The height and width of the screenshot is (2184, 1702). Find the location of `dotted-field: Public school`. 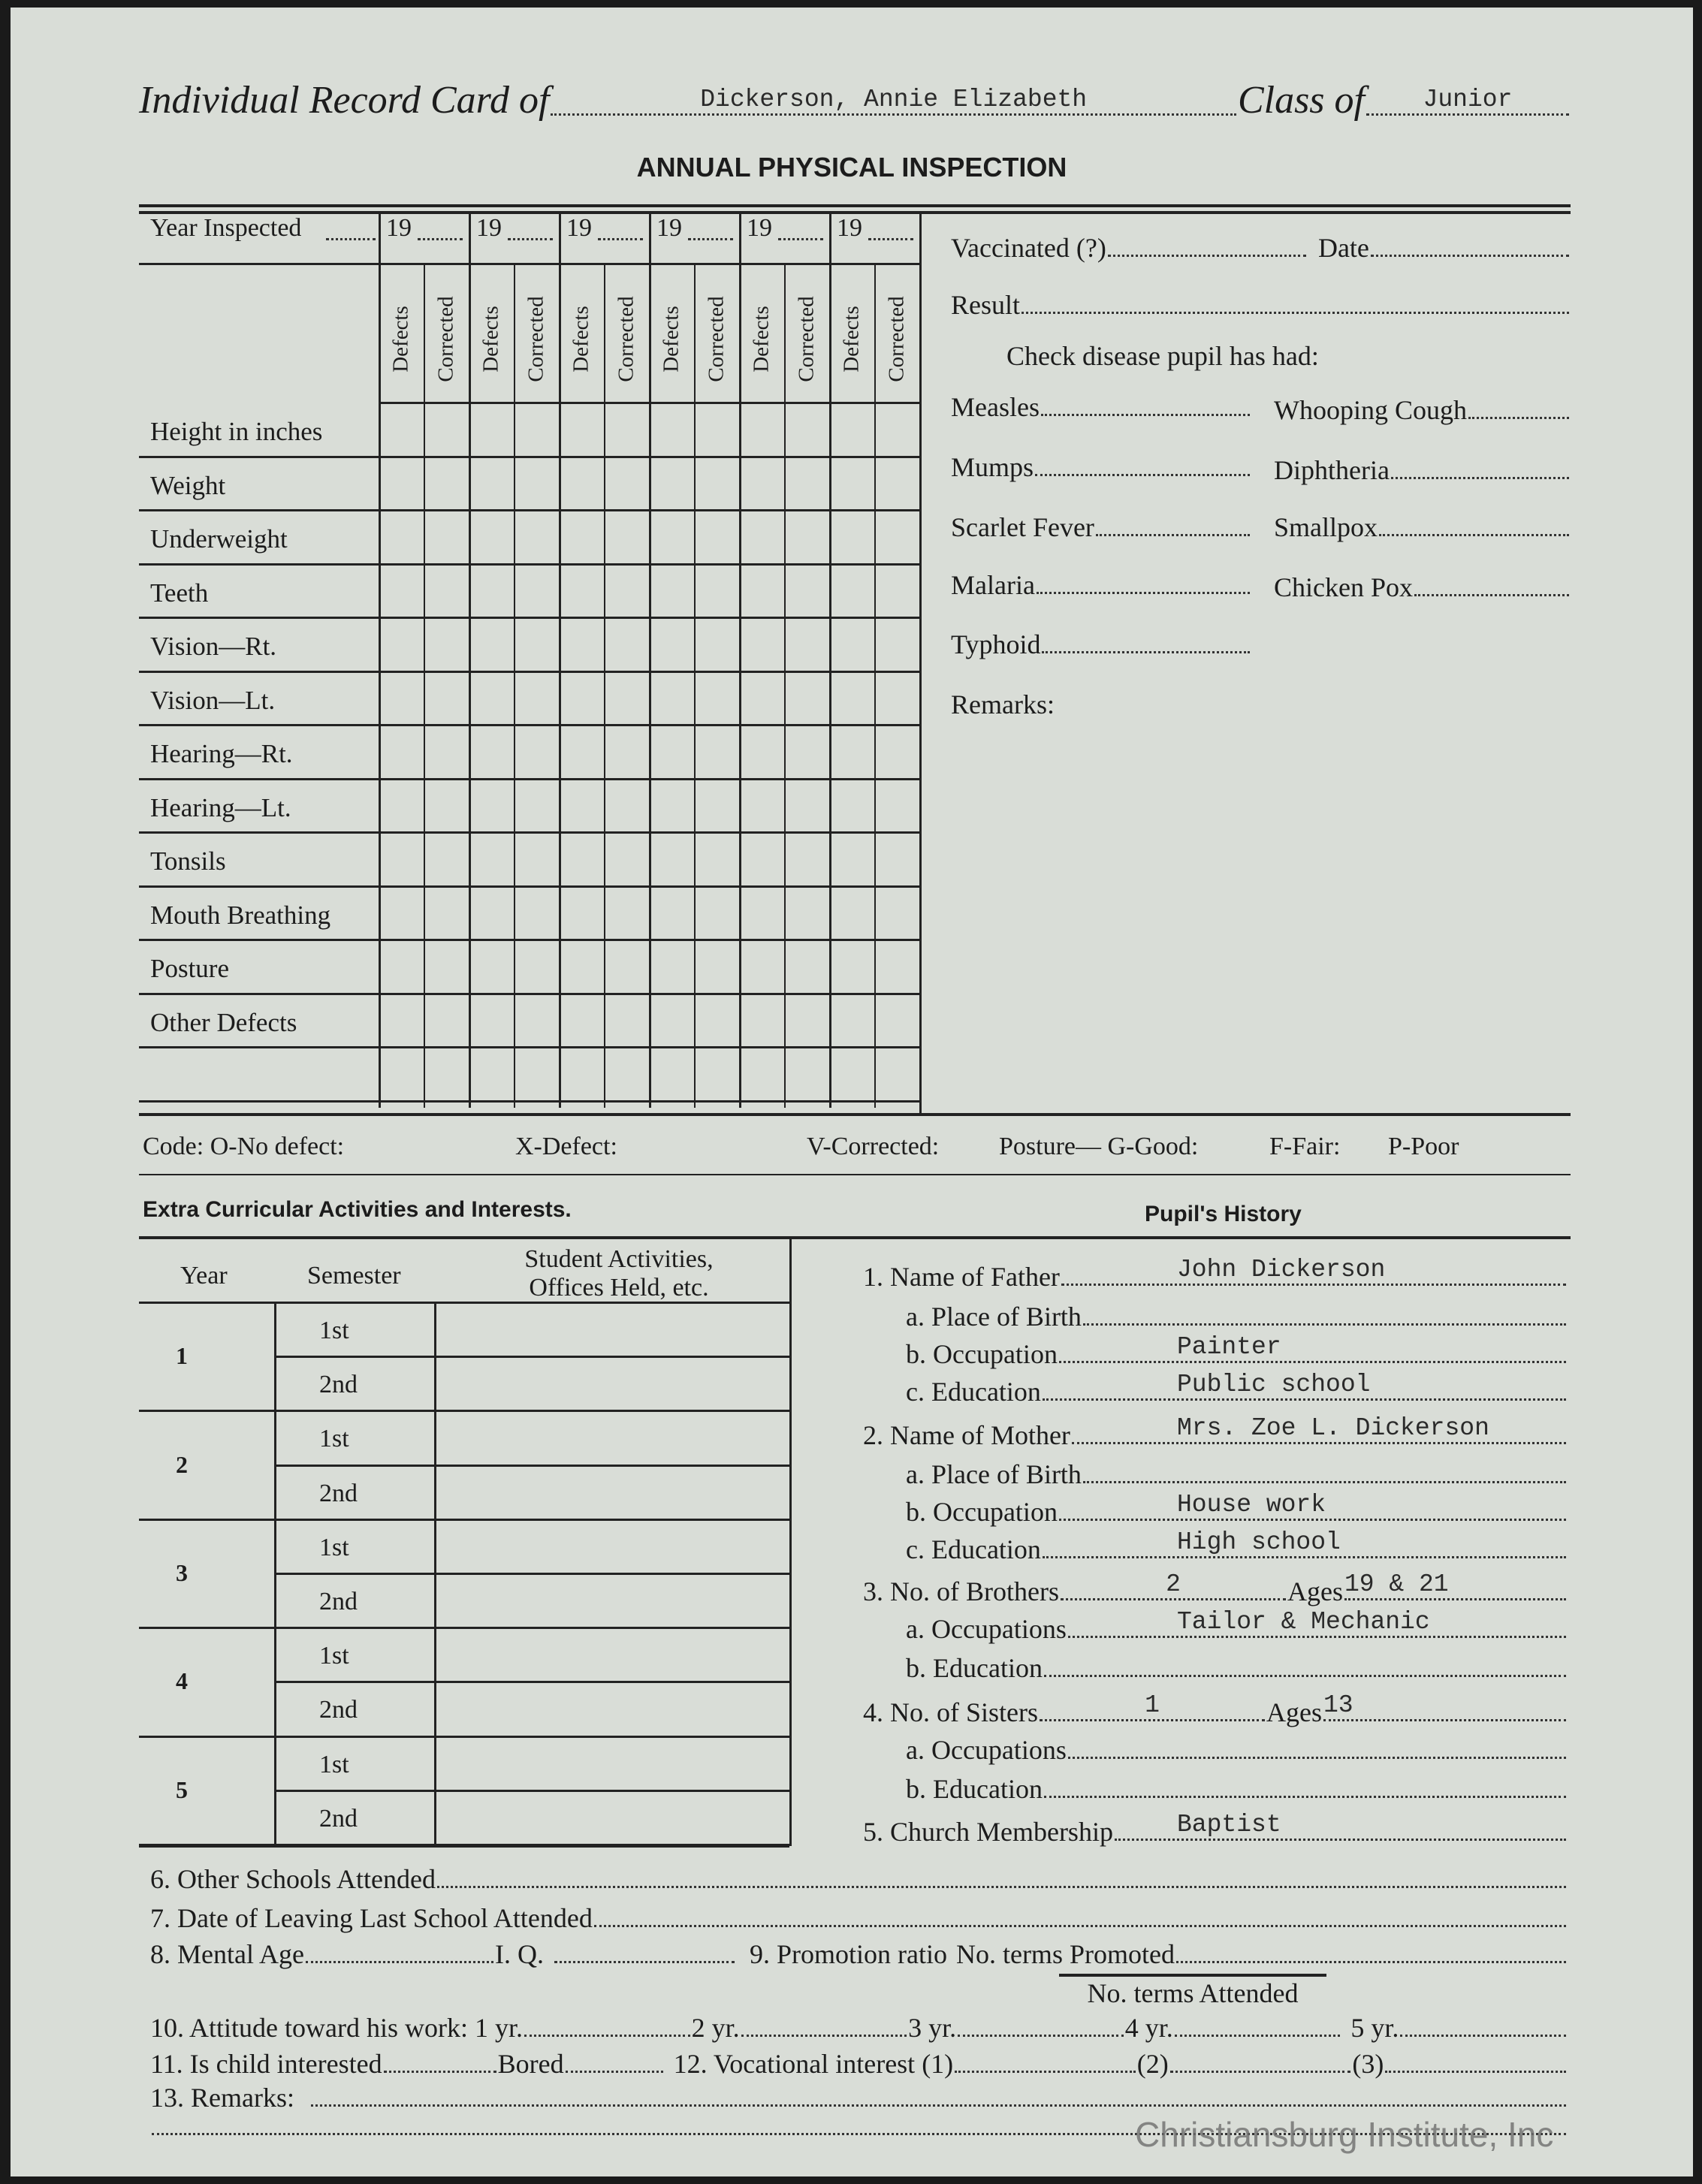

dotted-field: Public school is located at coordinates (1304, 1386).